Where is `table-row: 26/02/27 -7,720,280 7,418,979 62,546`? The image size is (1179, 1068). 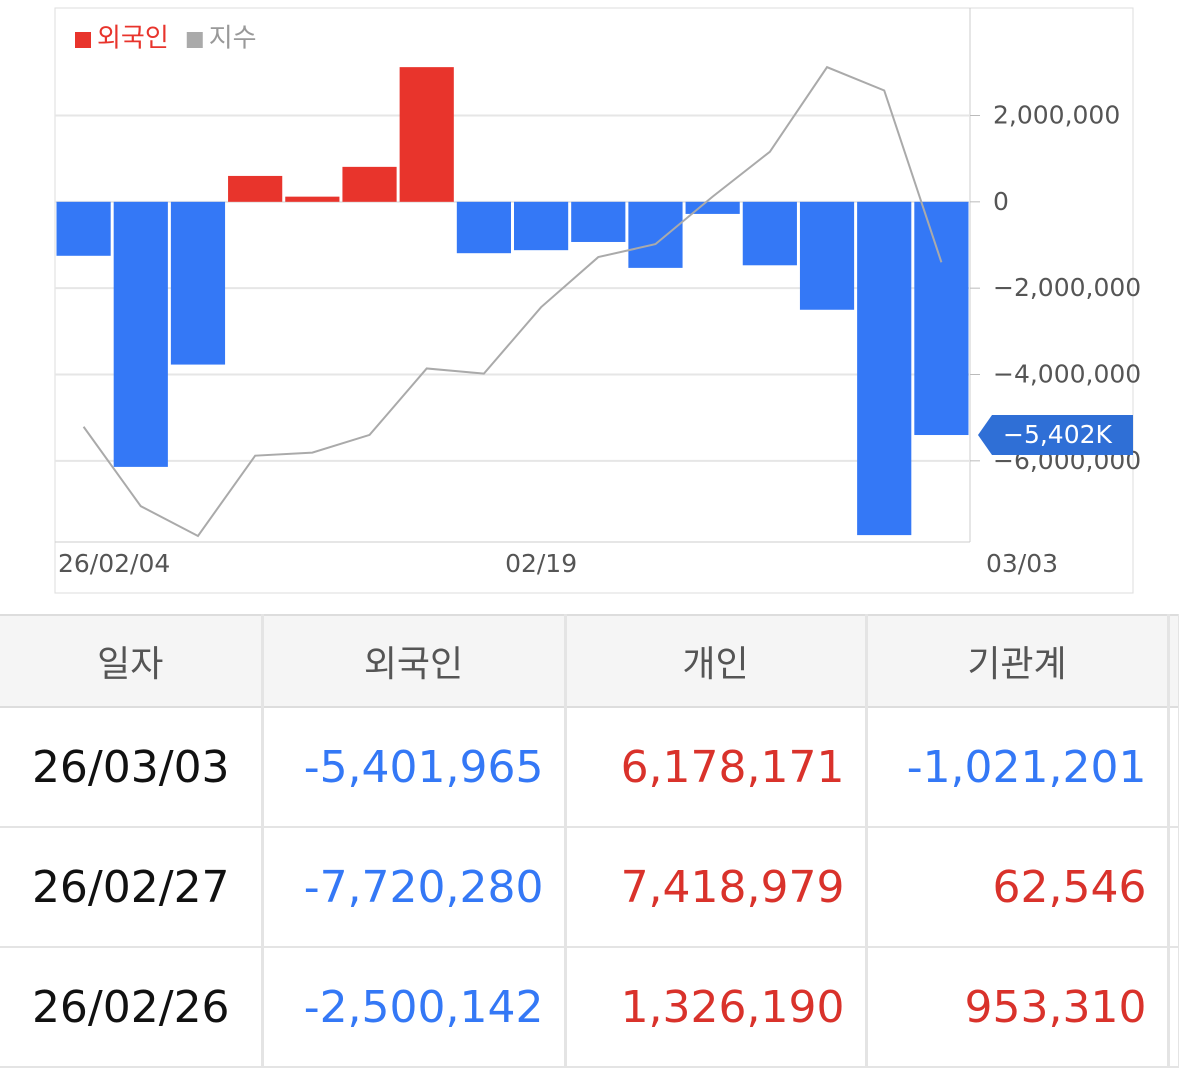
table-row: 26/02/27 -7,720,280 7,418,979 62,546 is located at coordinates (589, 887).